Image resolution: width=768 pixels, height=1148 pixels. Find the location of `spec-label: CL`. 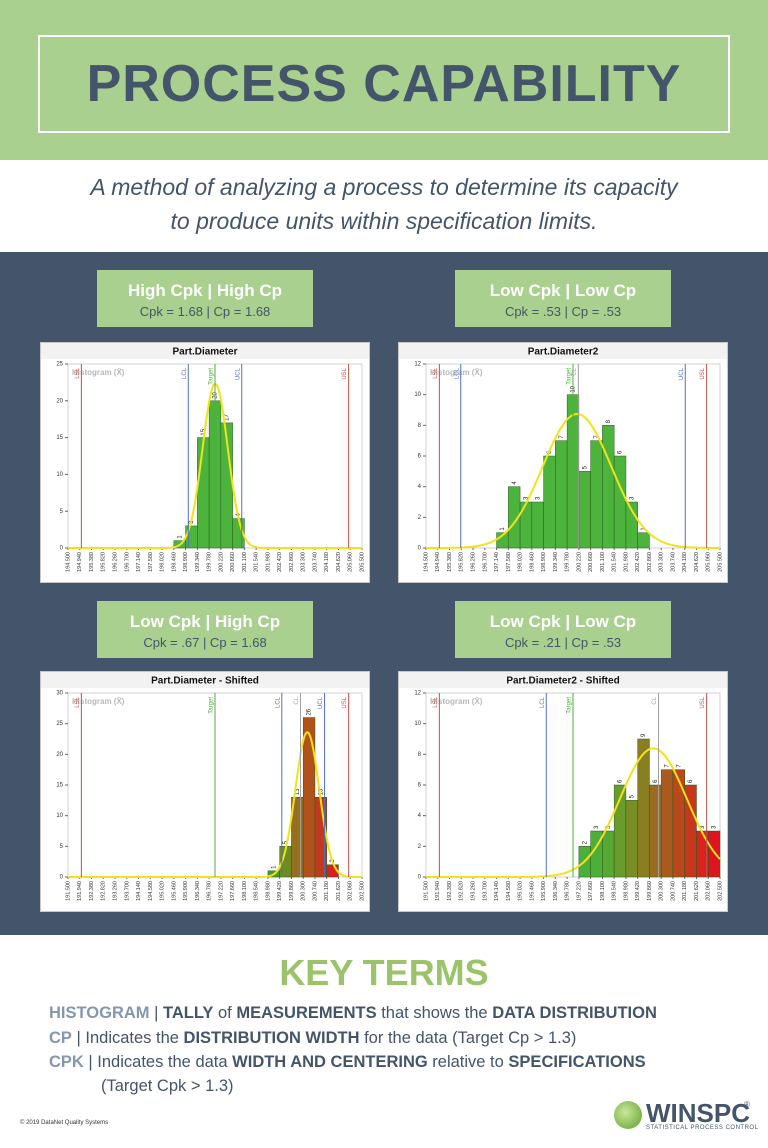

spec-label: CL is located at coordinates (575, 371).